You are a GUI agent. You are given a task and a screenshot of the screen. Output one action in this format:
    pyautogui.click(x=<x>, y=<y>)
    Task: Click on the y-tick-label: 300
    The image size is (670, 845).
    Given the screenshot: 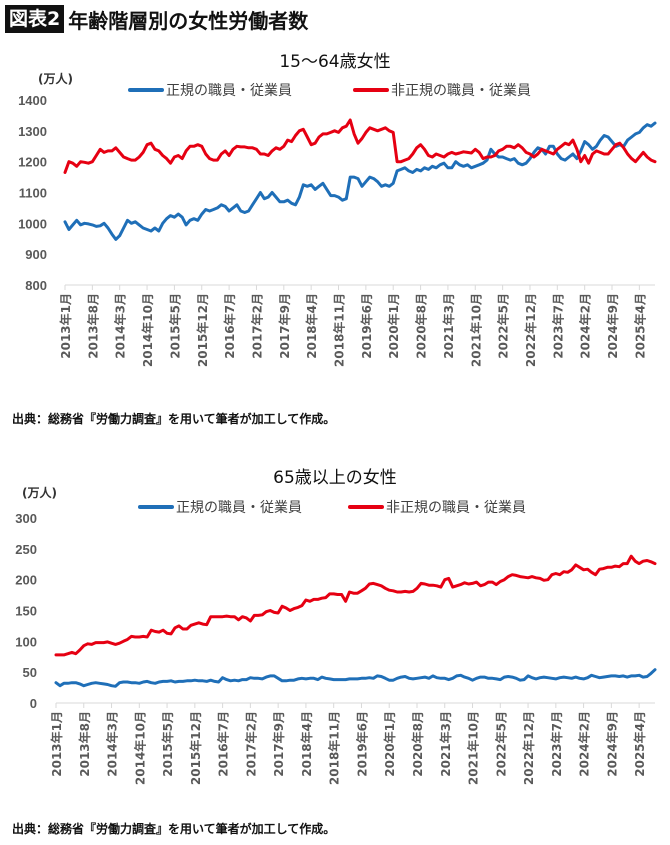 What is the action you would take?
    pyautogui.click(x=26, y=518)
    